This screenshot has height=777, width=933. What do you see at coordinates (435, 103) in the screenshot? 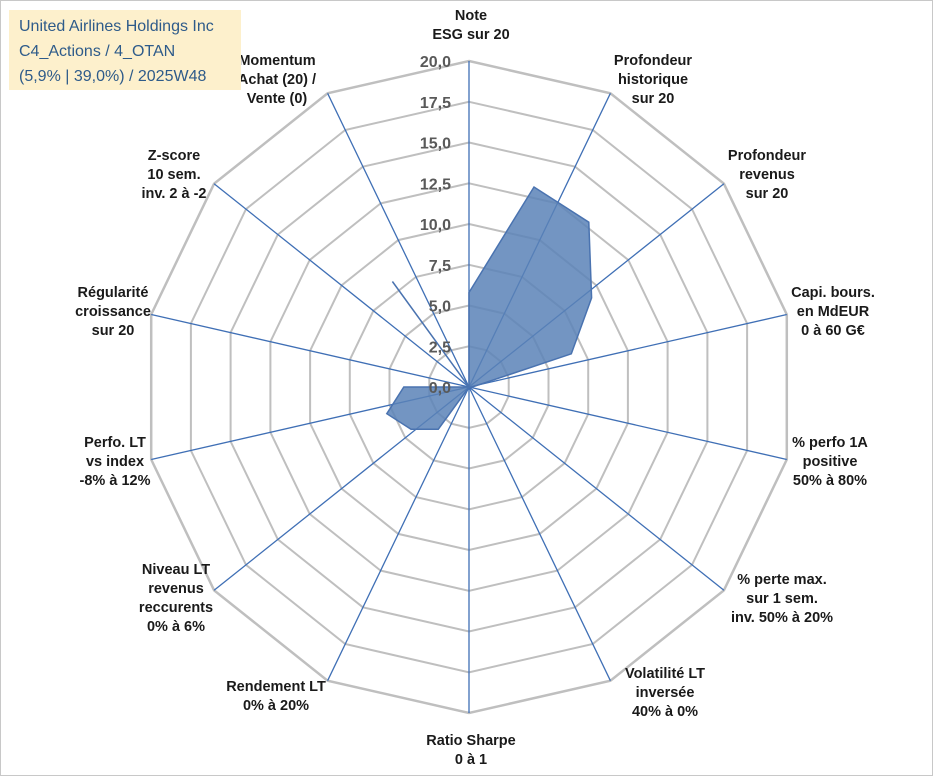
I see `tick-label: 17,5` at bounding box center [435, 103].